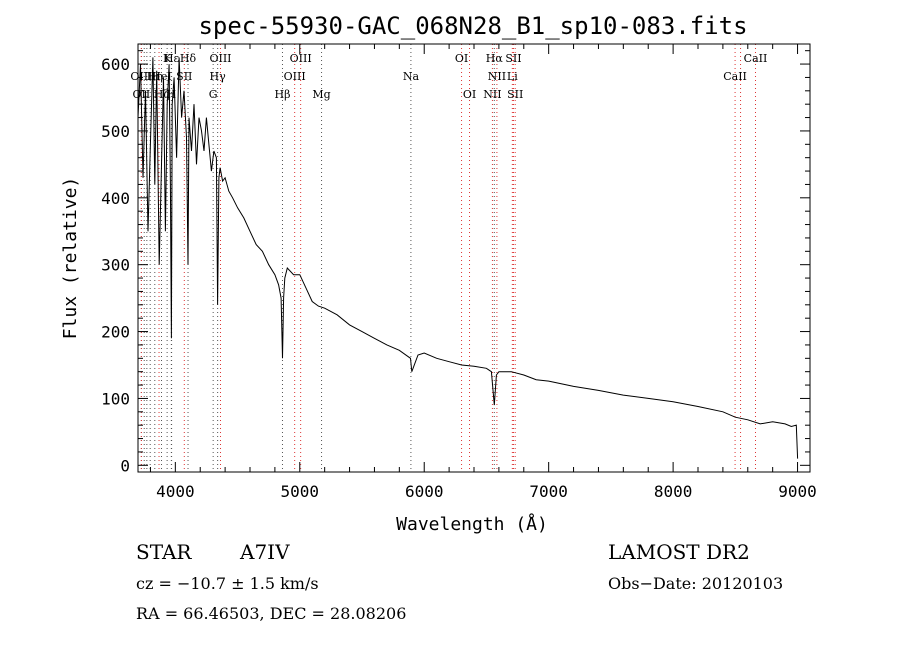  Describe the element at coordinates (300, 491) in the screenshot. I see `x-tick-label: 5000` at that location.